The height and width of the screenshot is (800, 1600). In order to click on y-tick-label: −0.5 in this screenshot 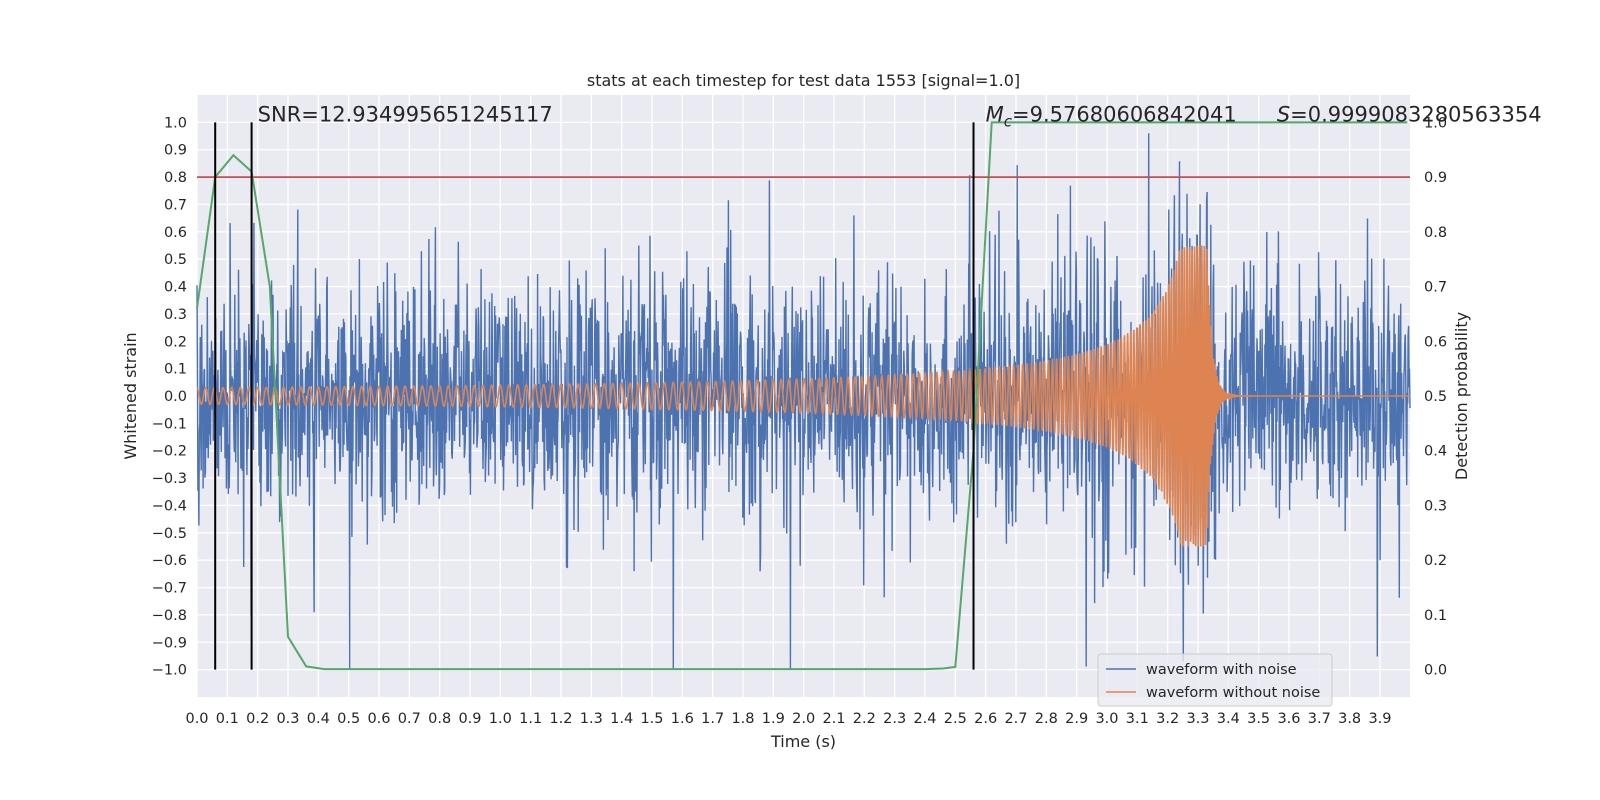, I will do `click(169, 534)`.